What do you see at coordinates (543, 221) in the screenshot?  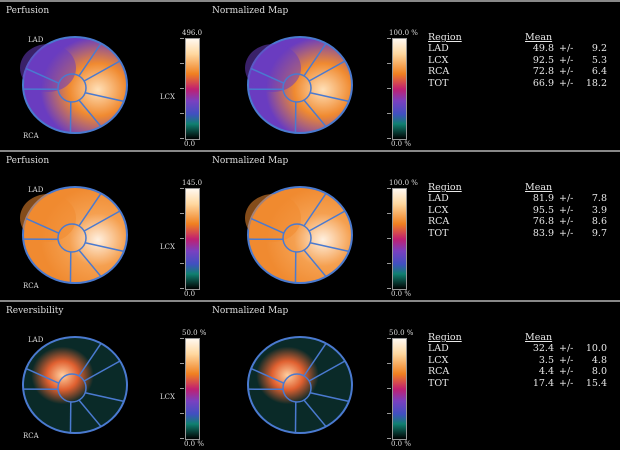 I see `cell-mean: 76.8` at bounding box center [543, 221].